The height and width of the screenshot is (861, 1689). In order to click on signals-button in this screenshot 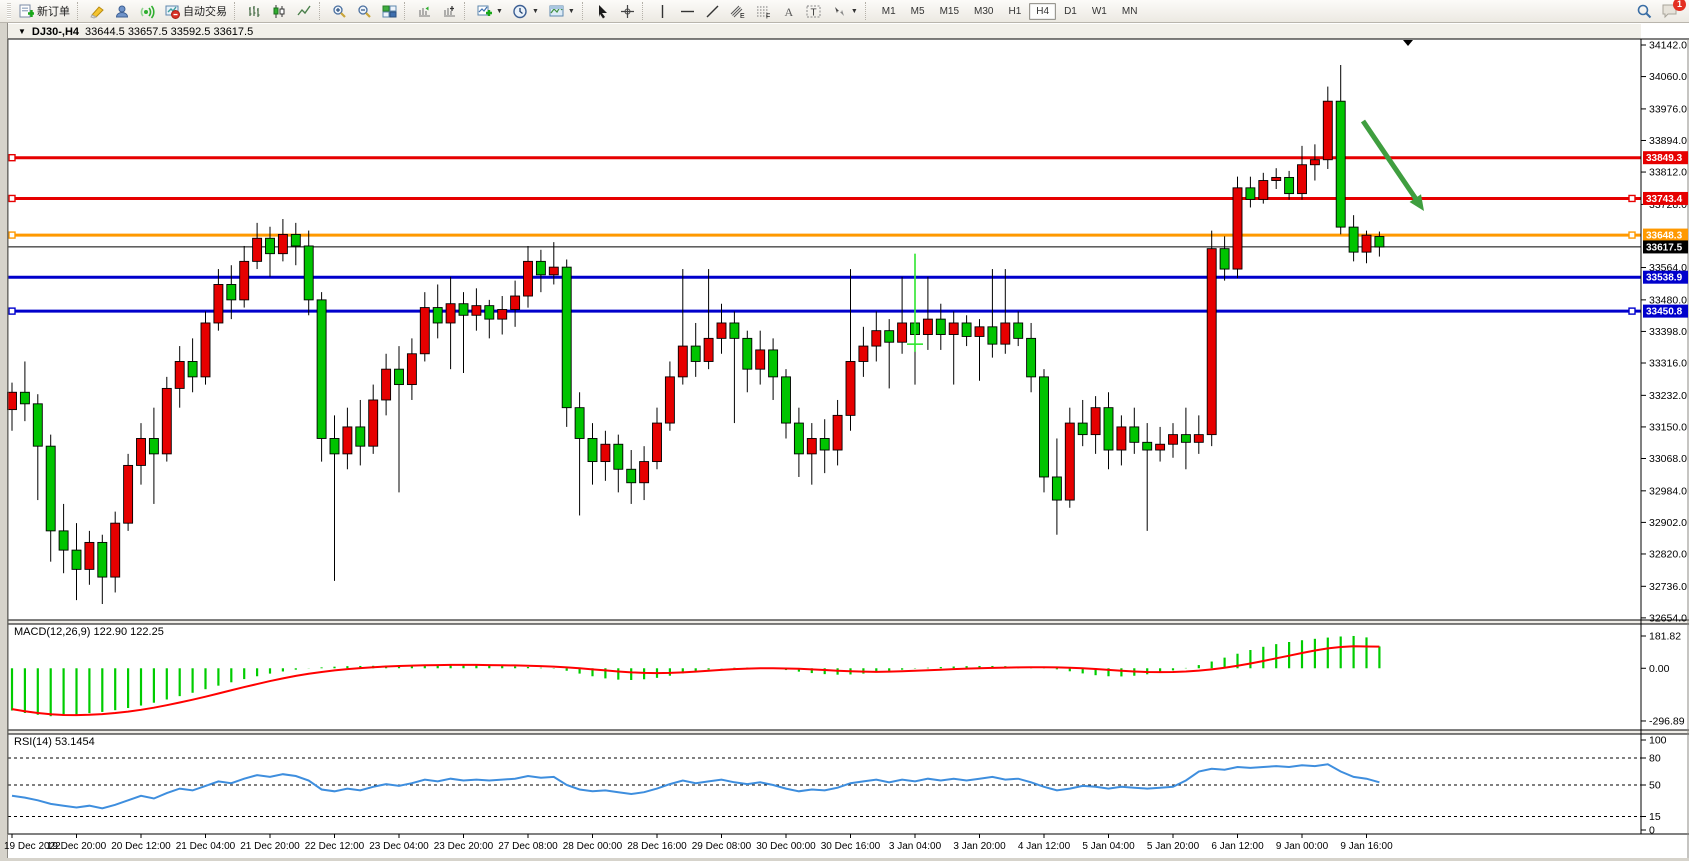, I will do `click(147, 11)`.